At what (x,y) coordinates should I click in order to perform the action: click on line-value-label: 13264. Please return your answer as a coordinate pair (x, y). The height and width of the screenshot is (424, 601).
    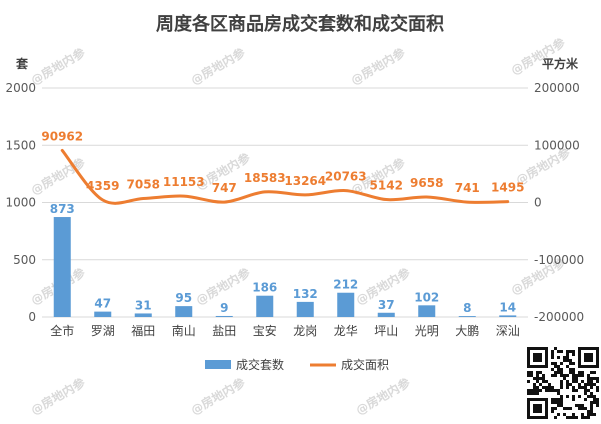
    Looking at the image, I should click on (305, 181).